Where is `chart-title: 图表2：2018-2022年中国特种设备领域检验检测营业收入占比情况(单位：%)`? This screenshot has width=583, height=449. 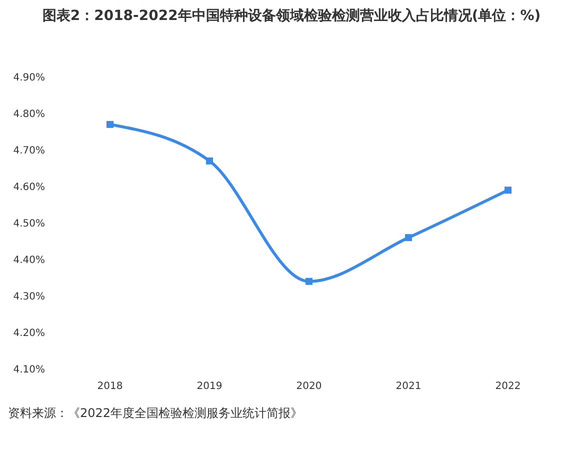 chart-title: 图表2：2018-2022年中国特种设备领域检验检测营业收入占比情况(单位：%) is located at coordinates (291, 16).